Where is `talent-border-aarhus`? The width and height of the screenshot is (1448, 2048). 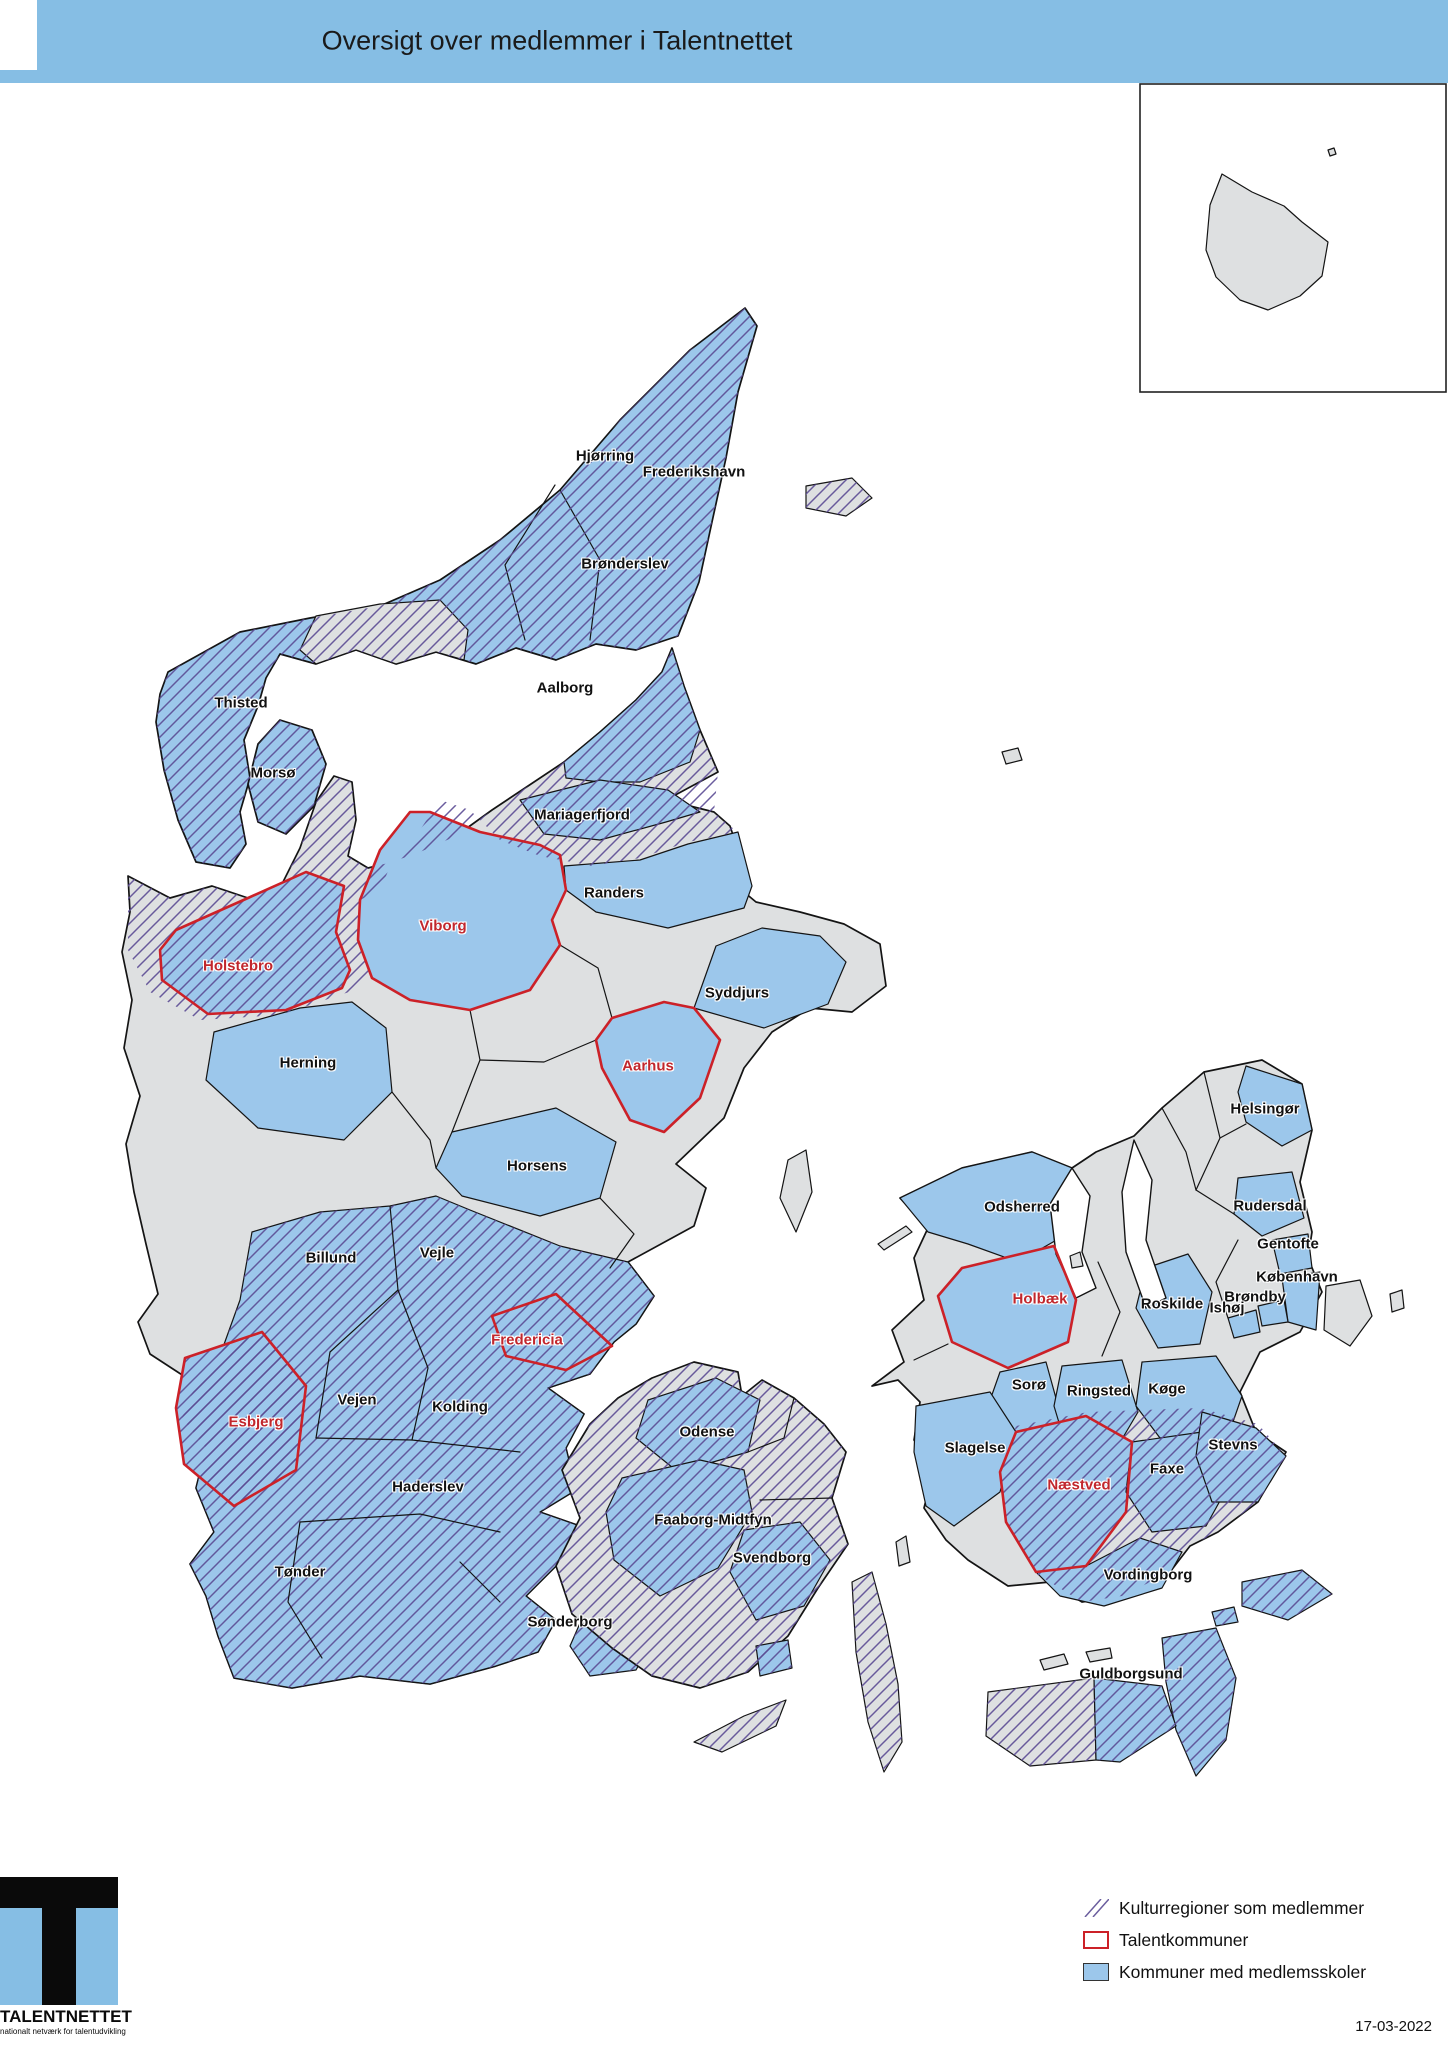 talent-border-aarhus is located at coordinates (658, 1067).